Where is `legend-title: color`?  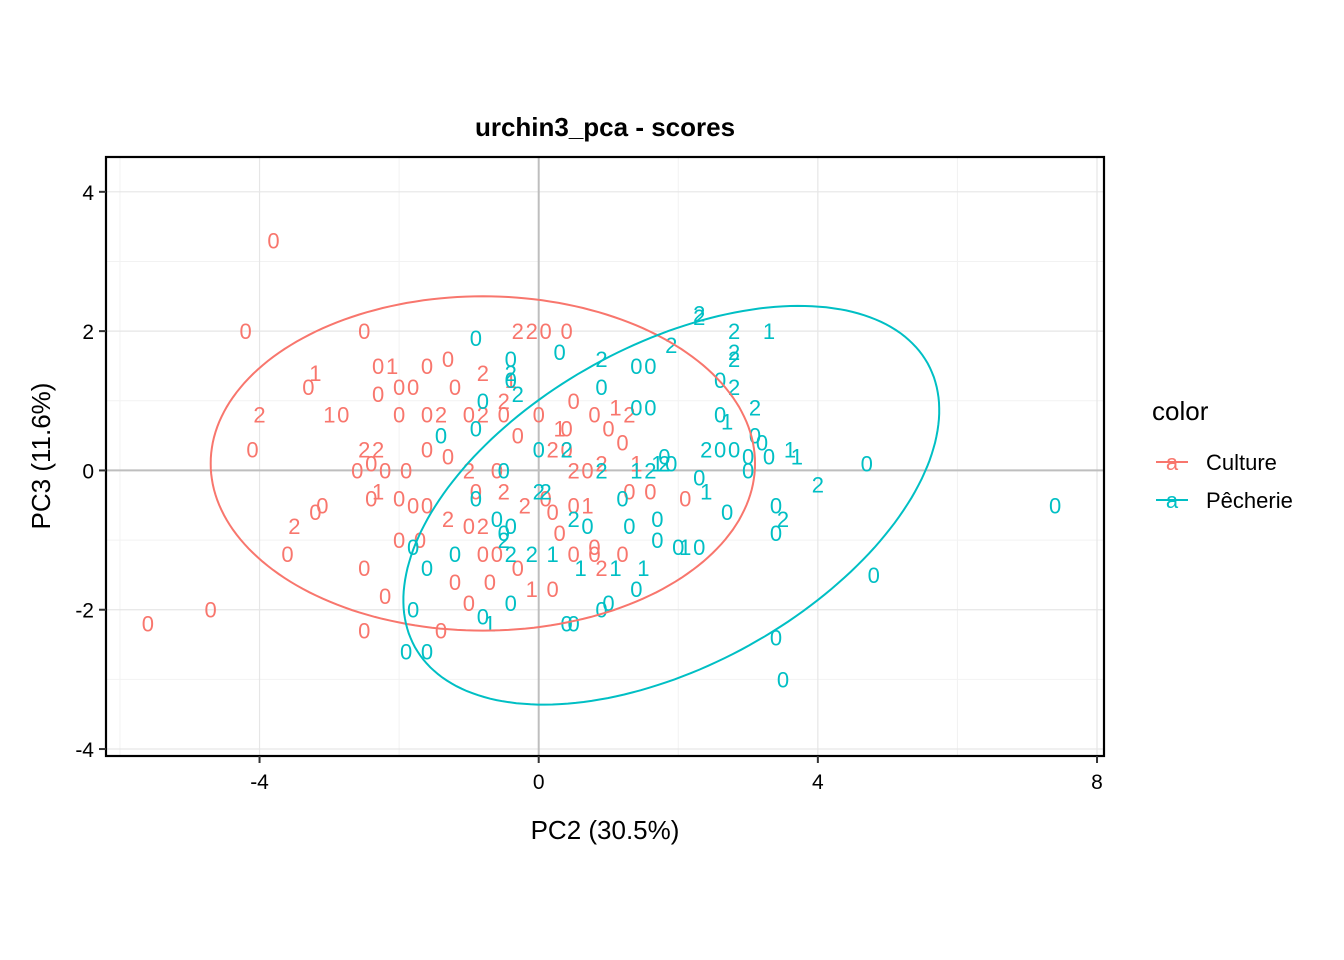
legend-title: color is located at coordinates (1180, 411).